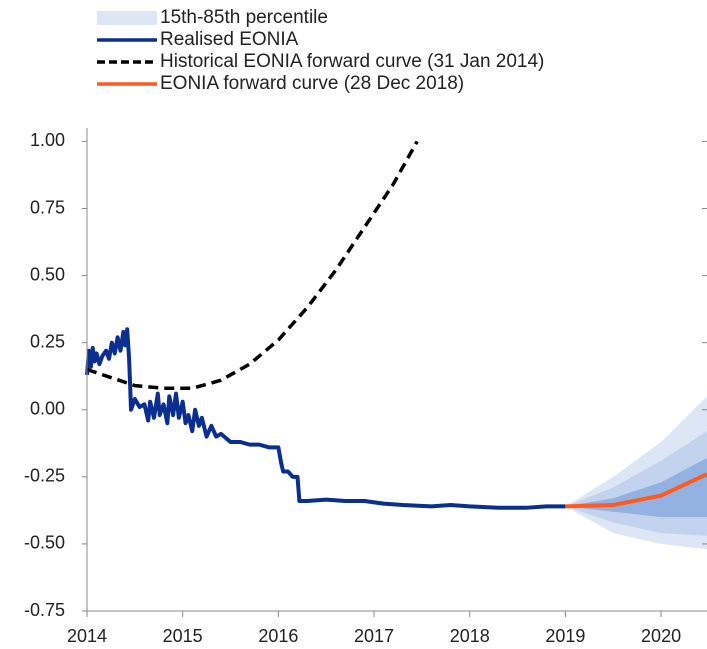  What do you see at coordinates (183, 636) in the screenshot?
I see `x-tick-label: 2015` at bounding box center [183, 636].